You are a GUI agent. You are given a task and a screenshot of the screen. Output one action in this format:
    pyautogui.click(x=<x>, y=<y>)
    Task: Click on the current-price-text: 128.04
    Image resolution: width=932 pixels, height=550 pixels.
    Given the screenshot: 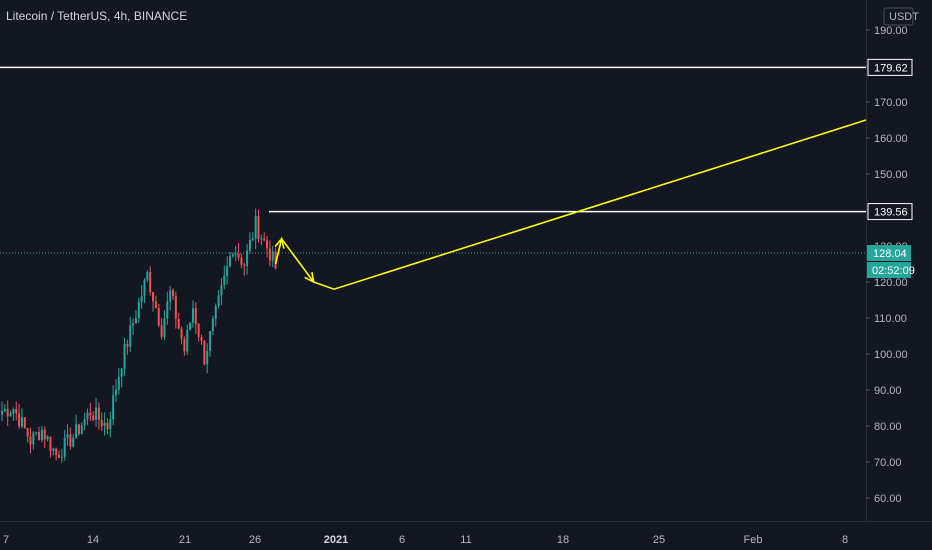 What is the action you would take?
    pyautogui.click(x=890, y=254)
    